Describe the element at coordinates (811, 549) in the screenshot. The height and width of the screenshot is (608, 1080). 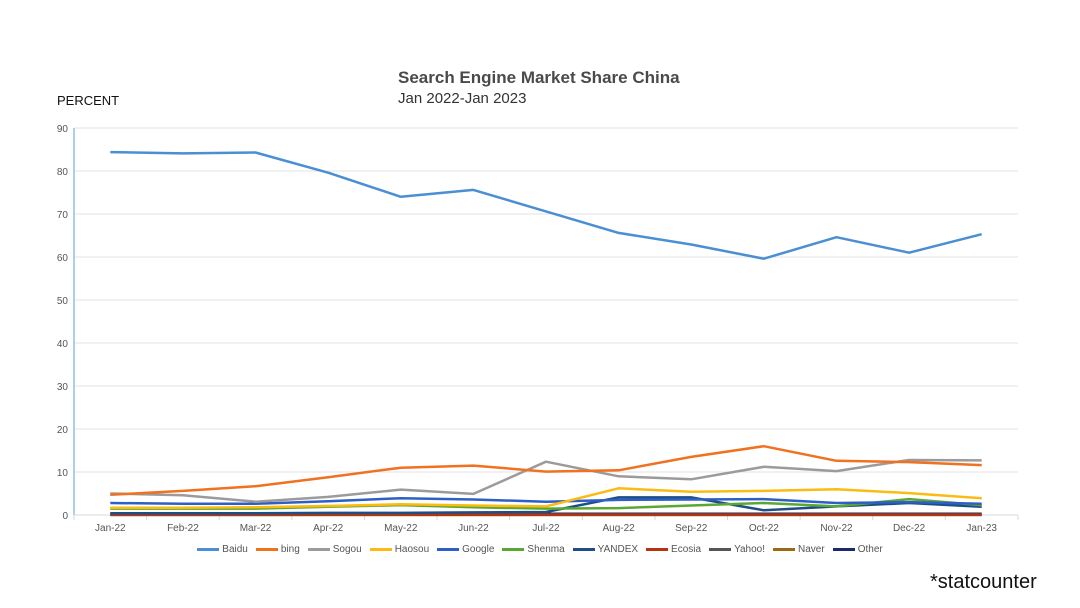
I see `legend-label: Naver` at that location.